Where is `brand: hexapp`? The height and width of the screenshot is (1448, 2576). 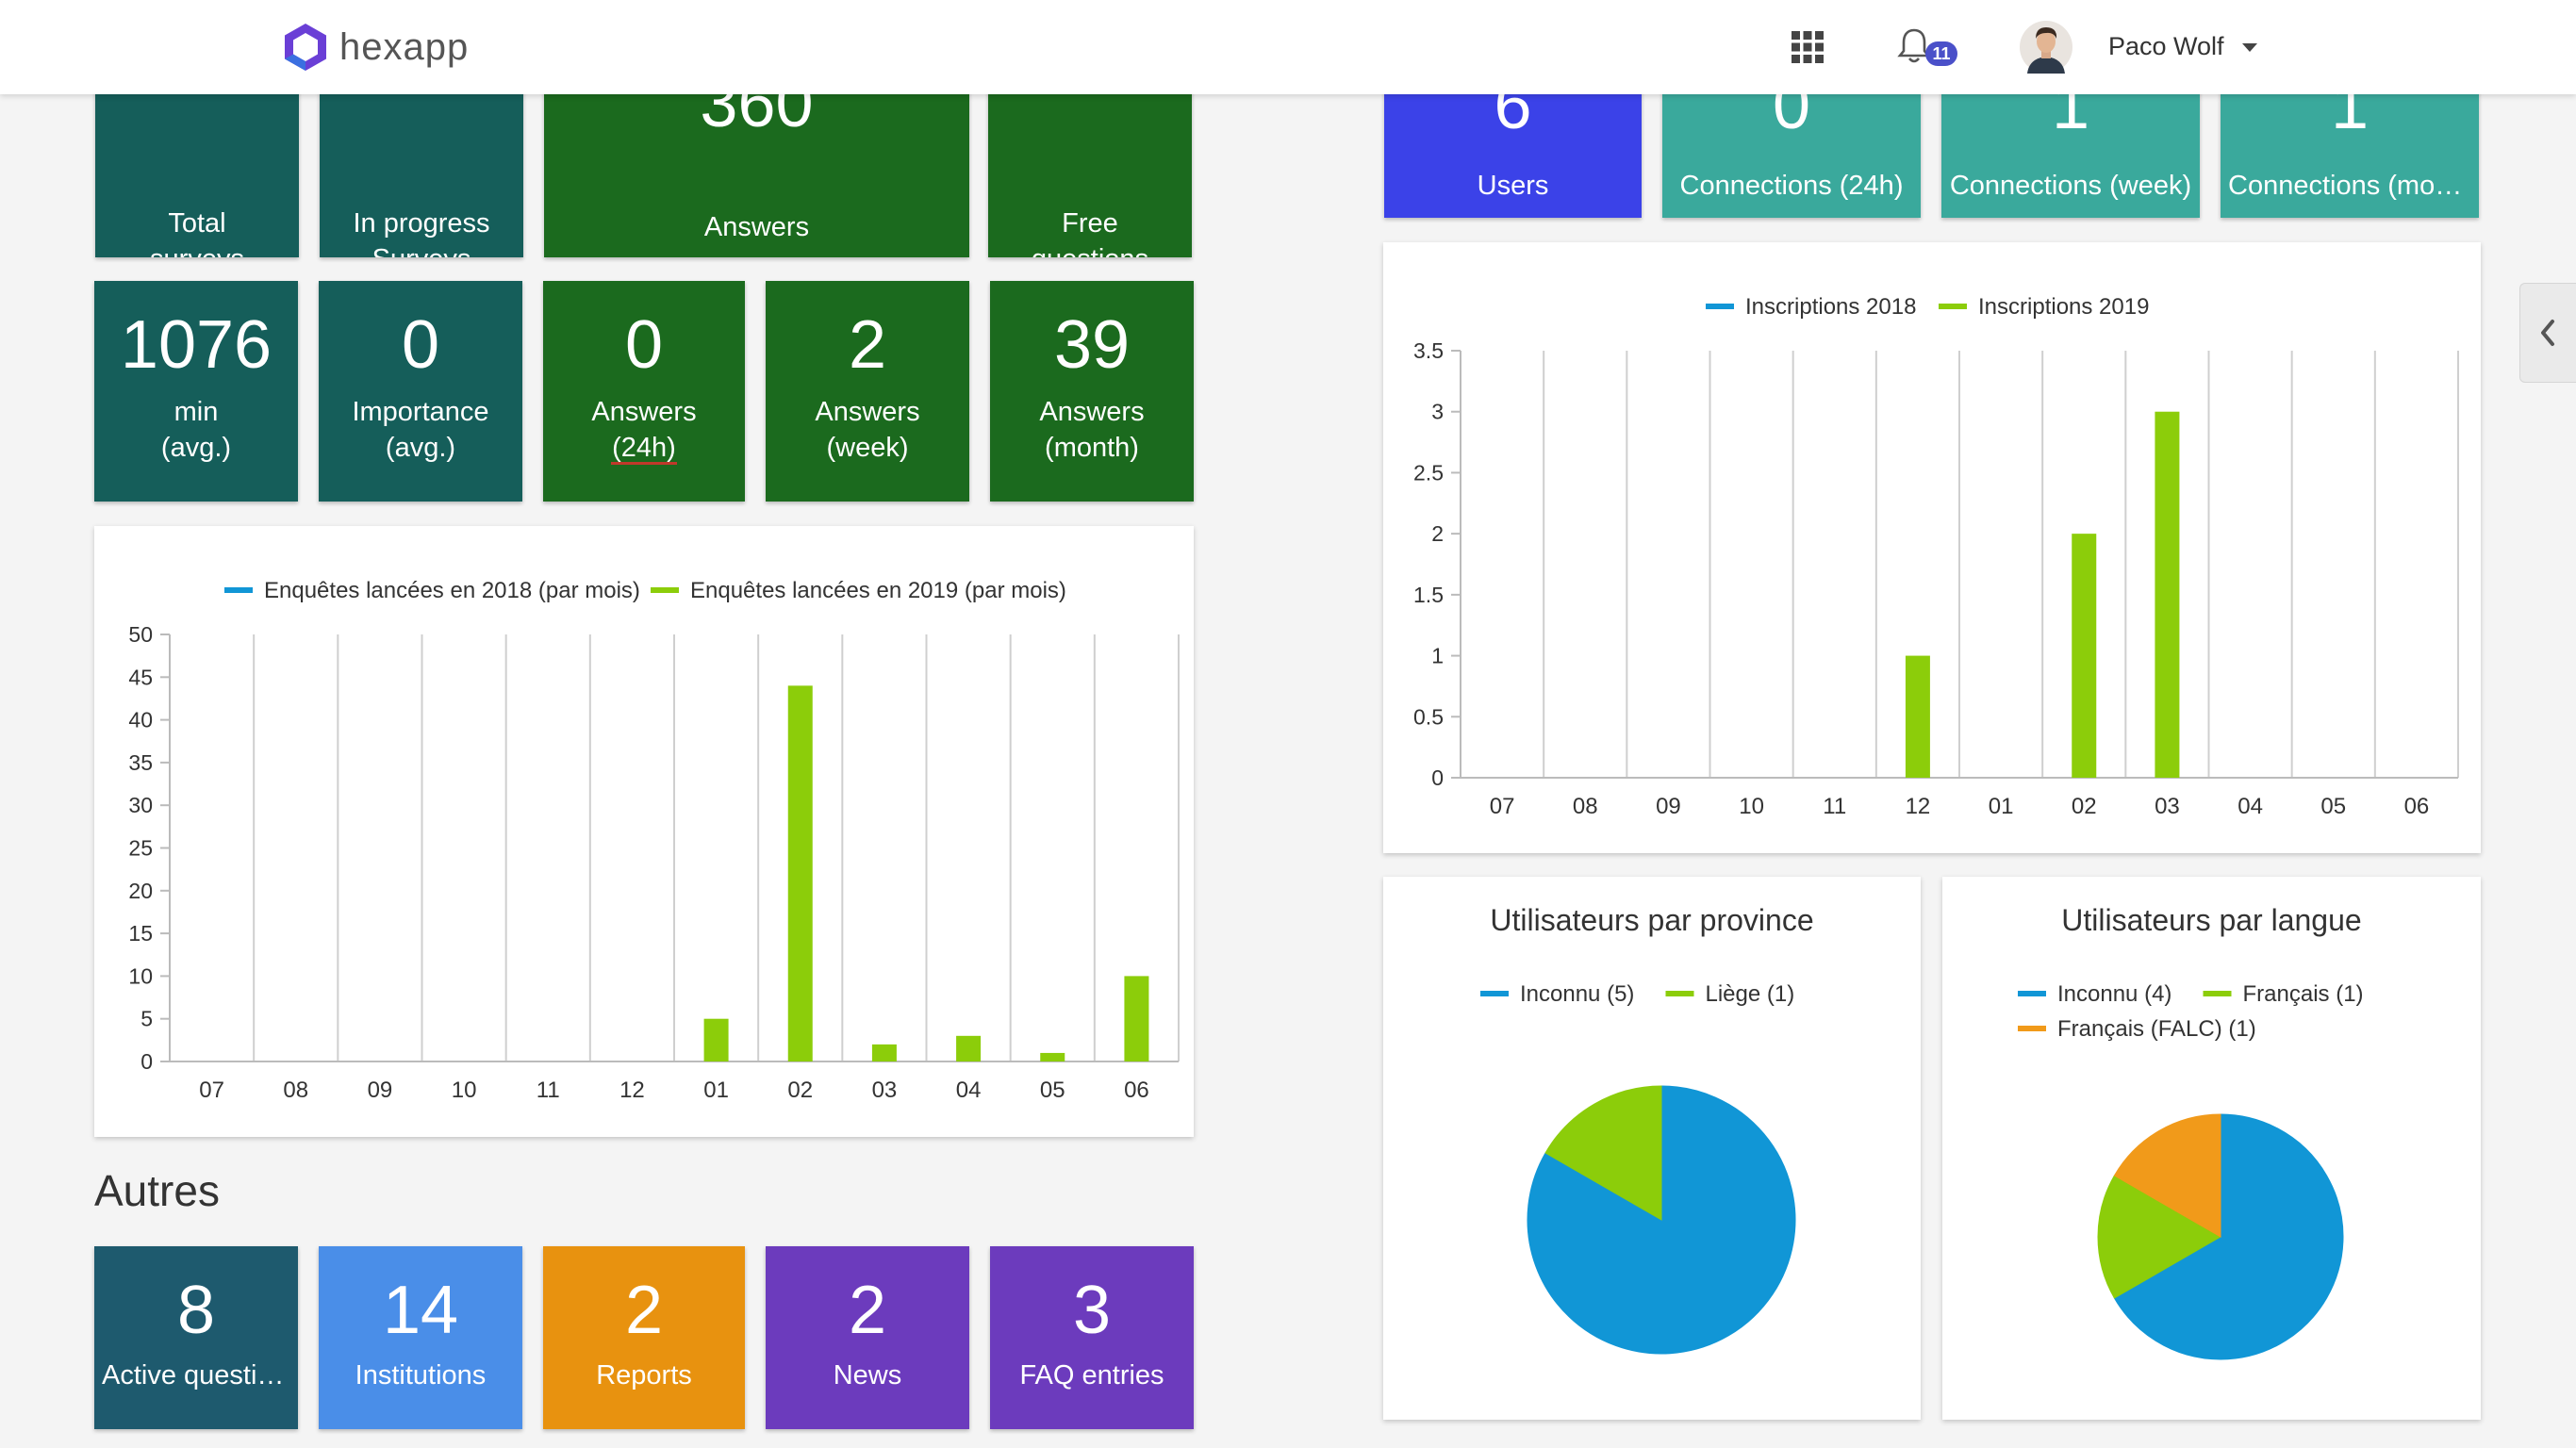
brand: hexapp is located at coordinates (374, 47).